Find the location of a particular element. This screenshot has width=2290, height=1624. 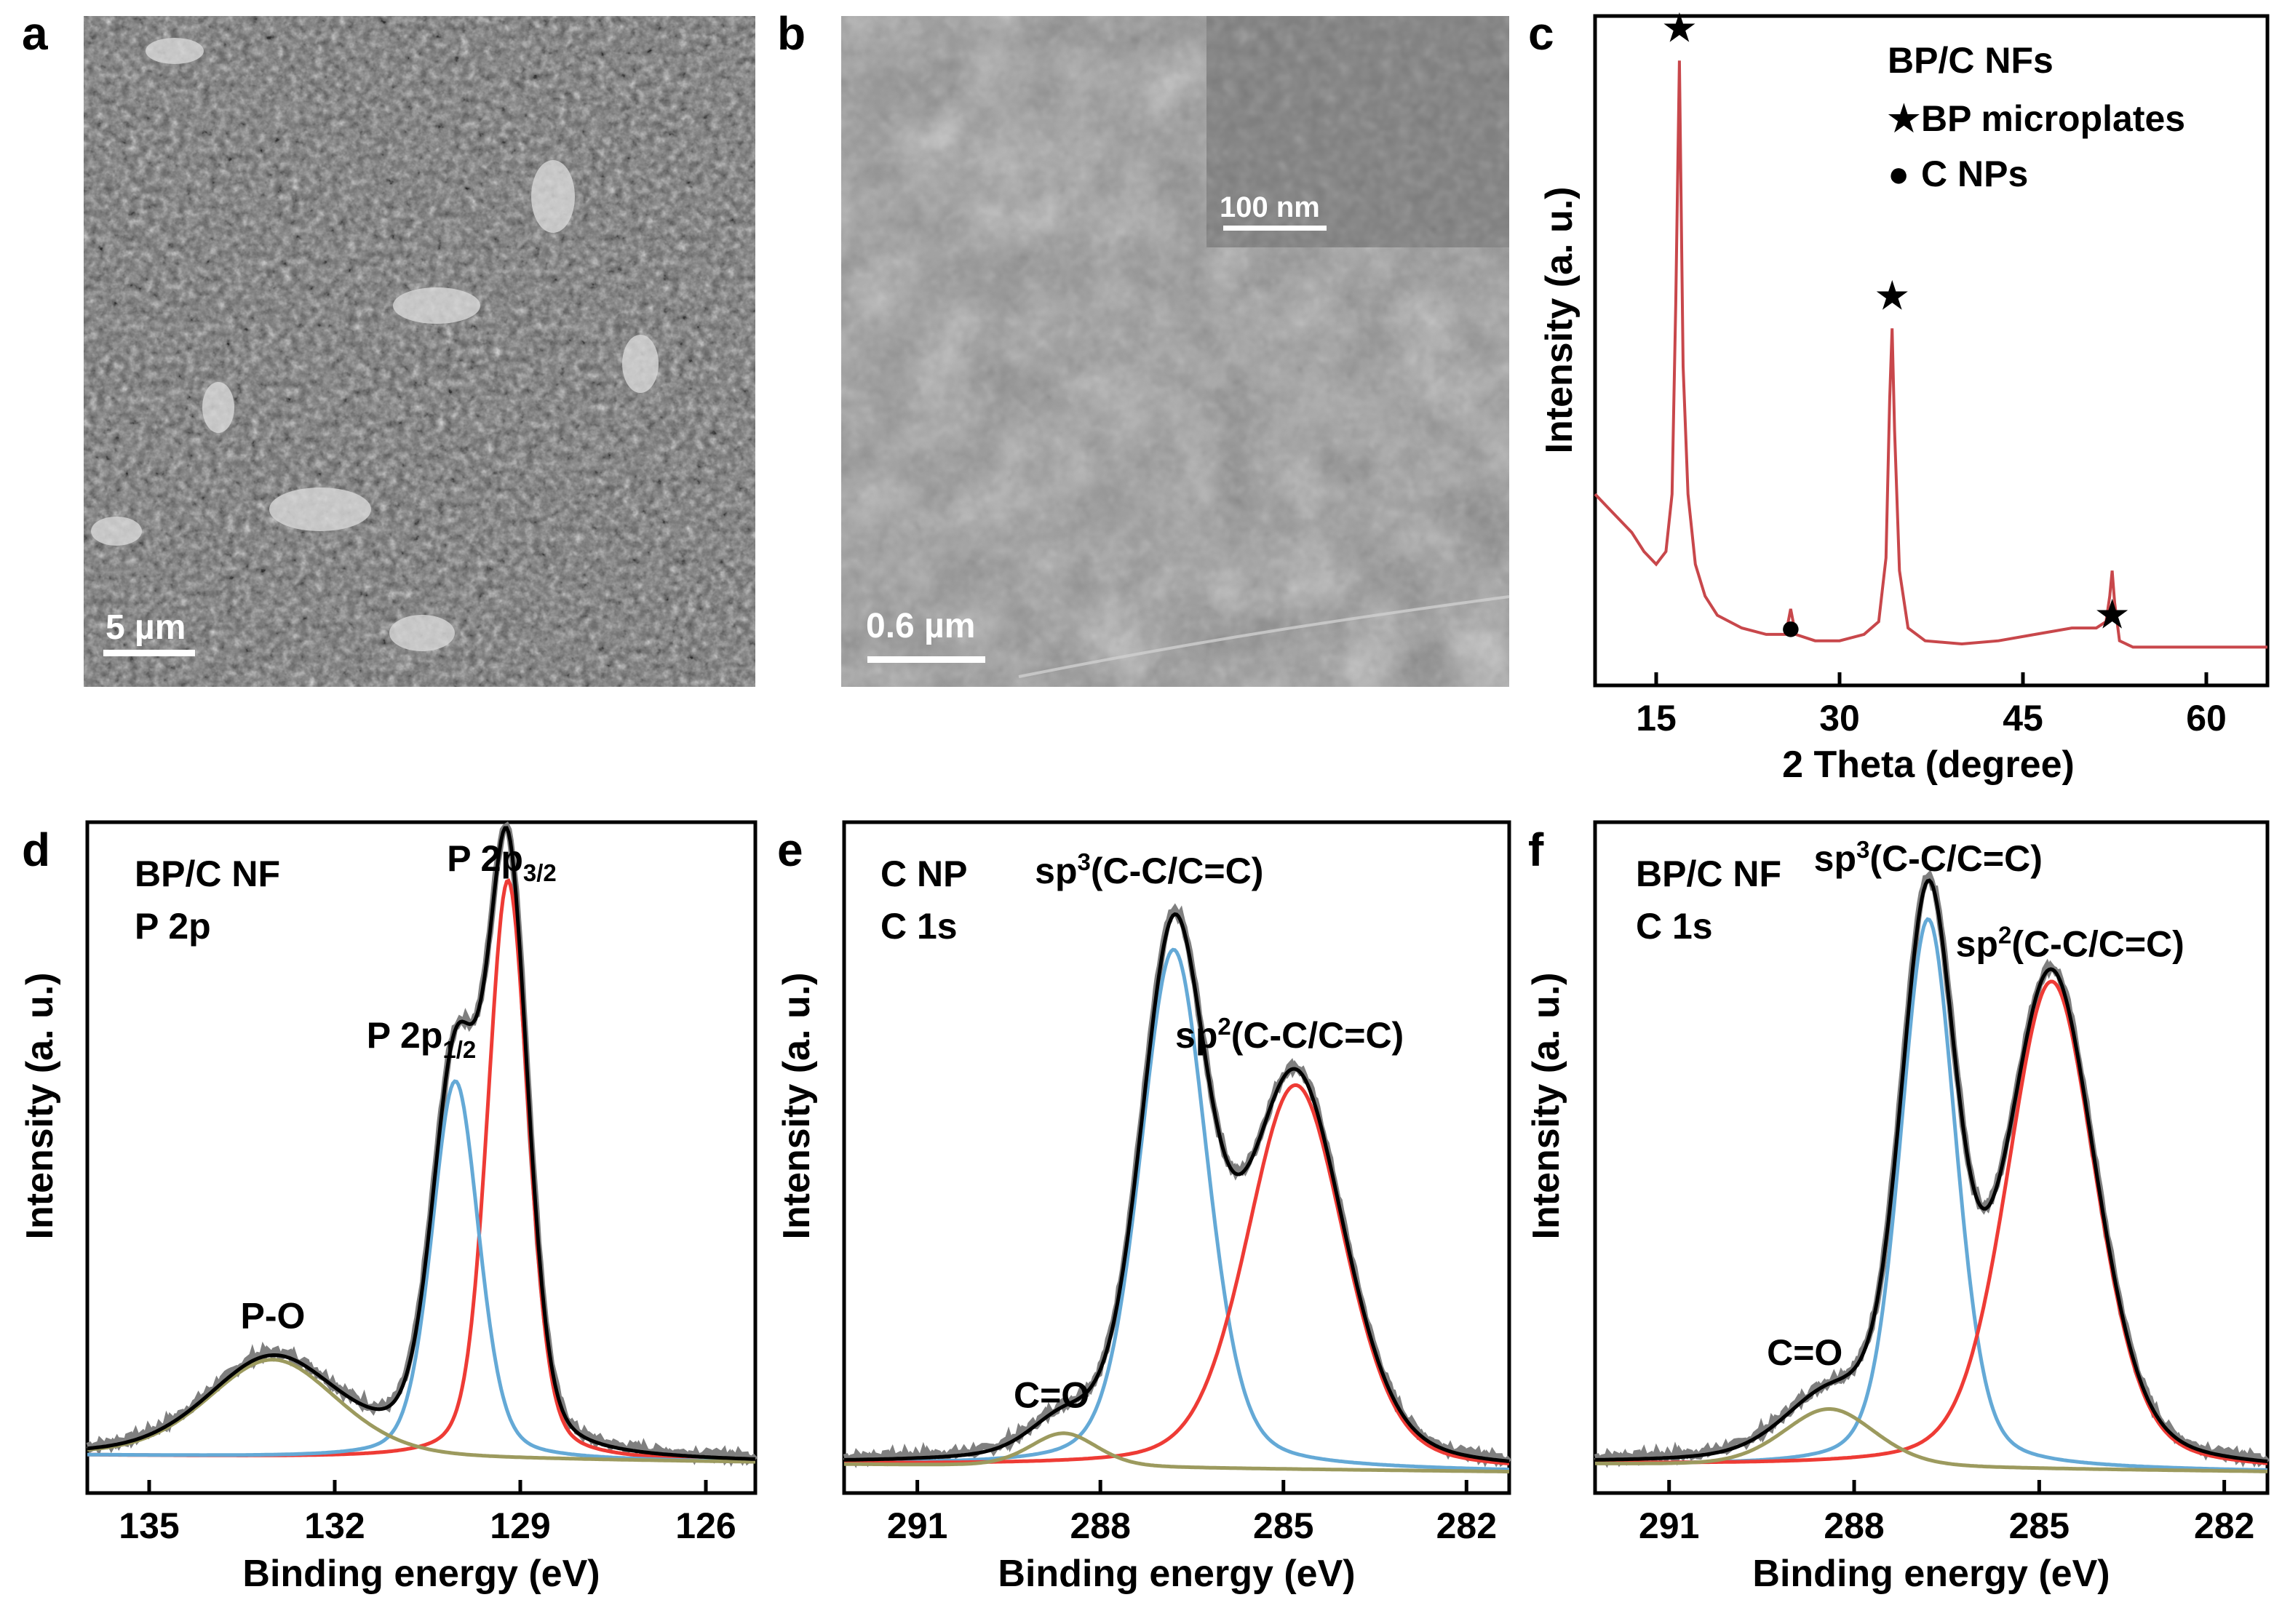

sample-label-f-1: BP/C NF is located at coordinates (1708, 873).